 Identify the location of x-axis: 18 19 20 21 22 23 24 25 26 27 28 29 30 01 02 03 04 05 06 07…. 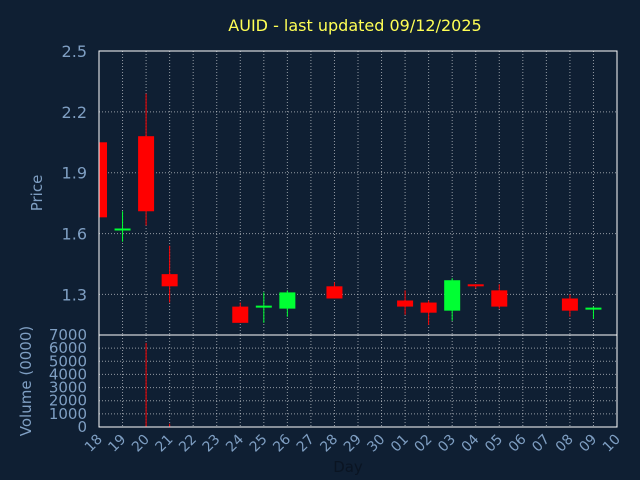
(353, 443).